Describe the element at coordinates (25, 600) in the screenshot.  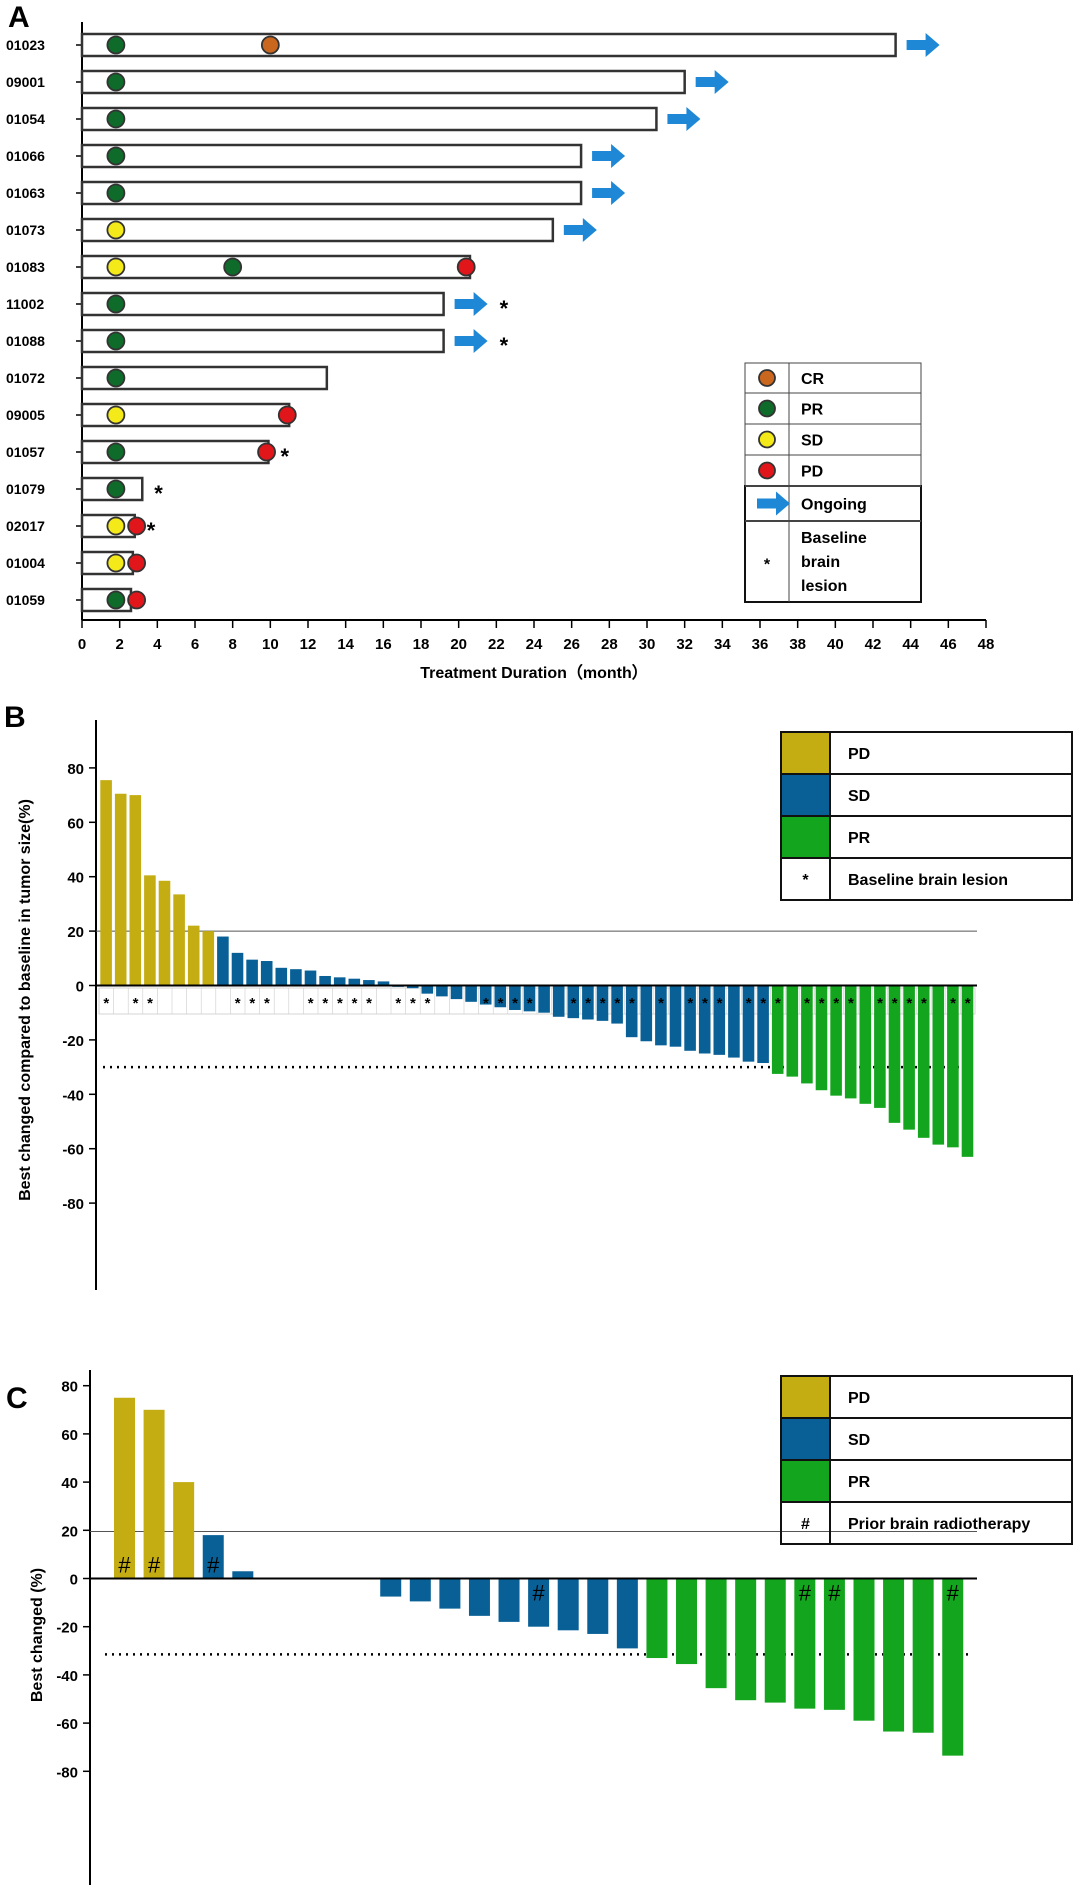
I see `patient-id-label: 01059` at that location.